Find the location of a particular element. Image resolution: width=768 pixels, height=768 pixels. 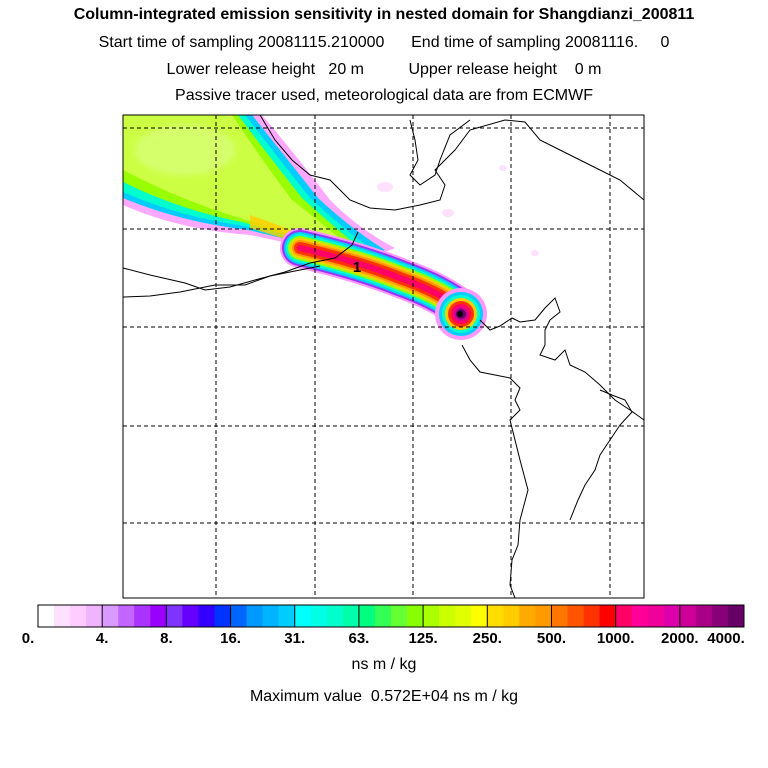

colorbar-tick-label: 31. is located at coordinates (295, 638).